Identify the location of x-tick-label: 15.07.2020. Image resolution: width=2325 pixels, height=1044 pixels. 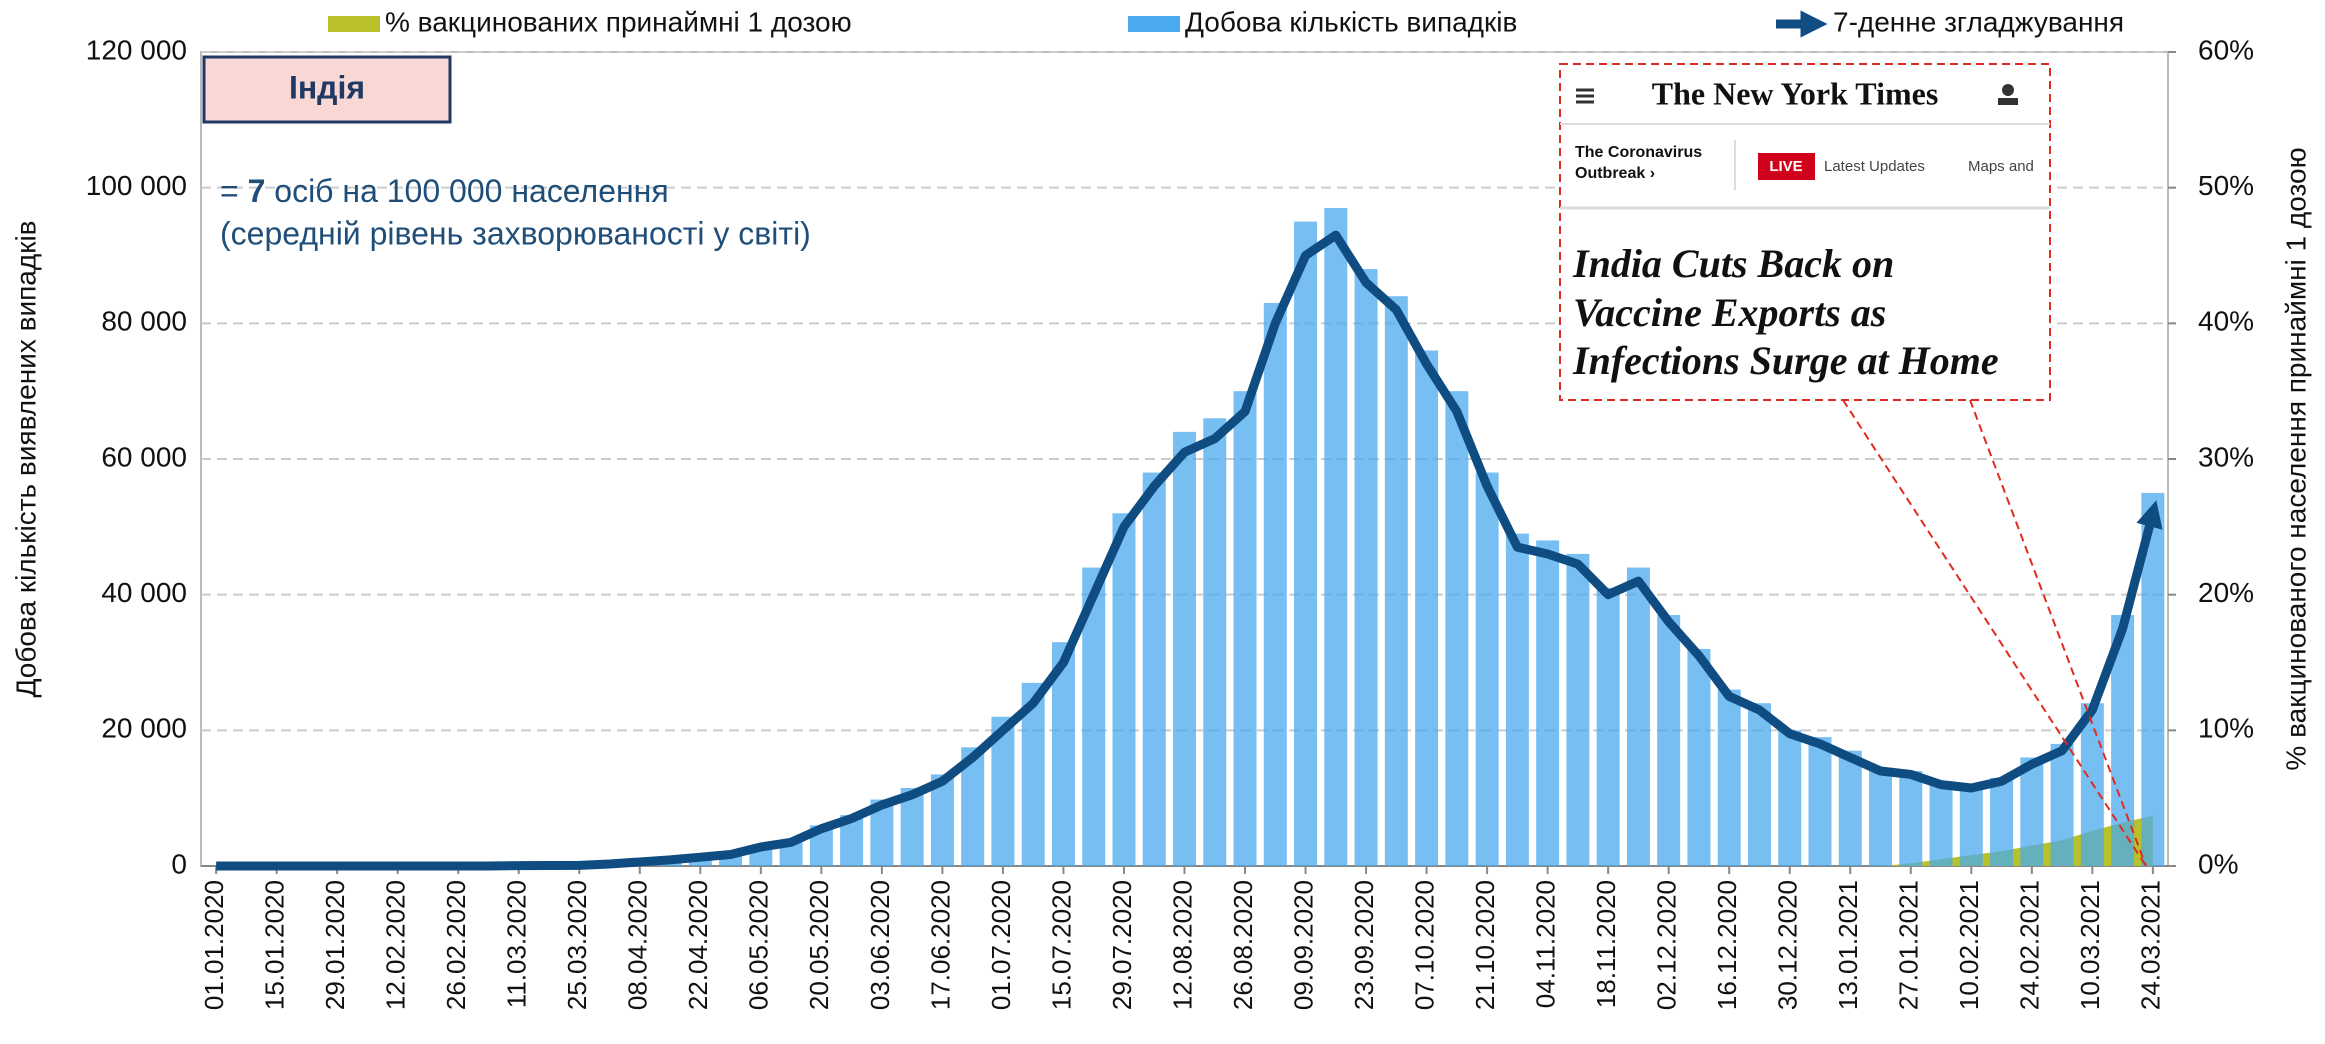
(1061, 945).